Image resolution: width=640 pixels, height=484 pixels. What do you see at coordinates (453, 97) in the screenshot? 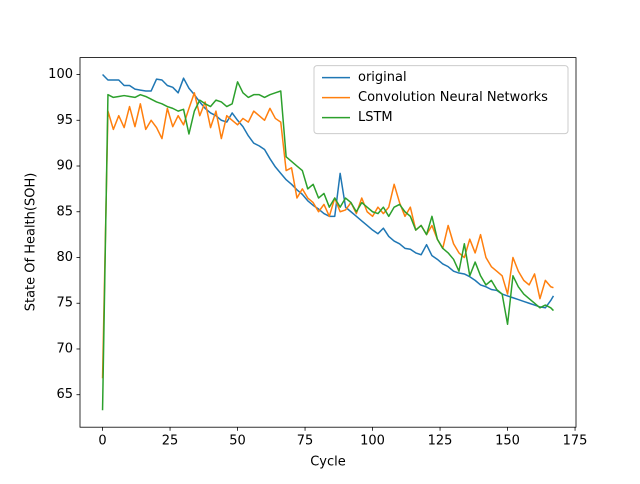
I see `legend-label: Convolution Neural Networks` at bounding box center [453, 97].